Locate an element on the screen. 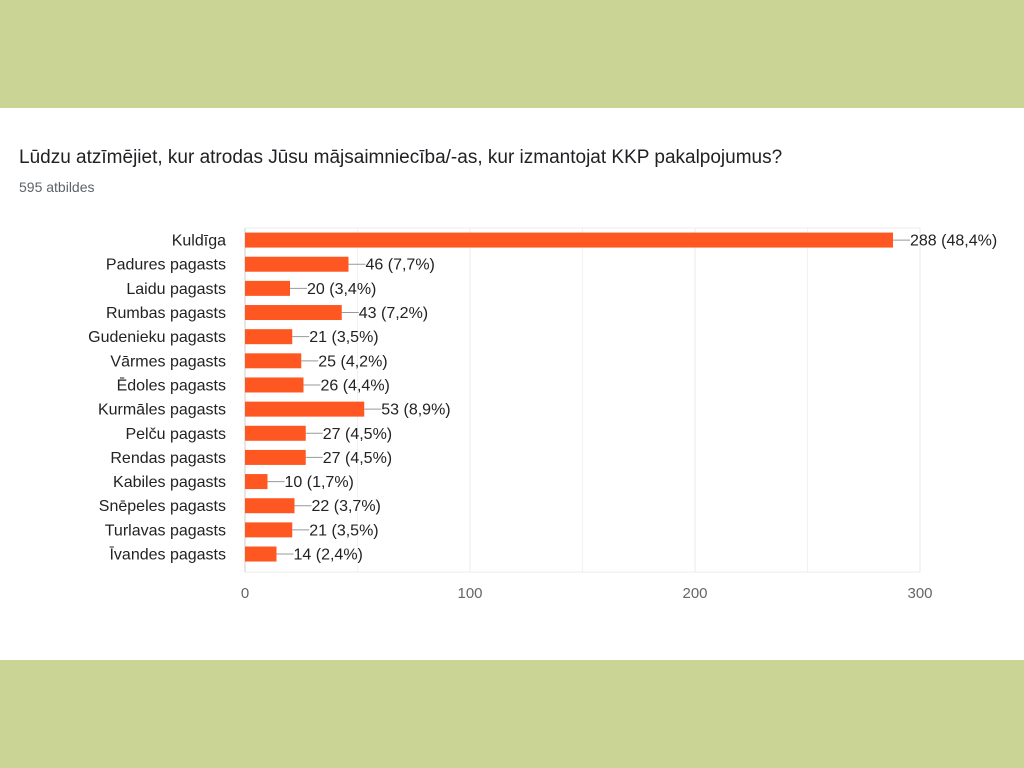  bottom-background-band is located at coordinates (512, 714).